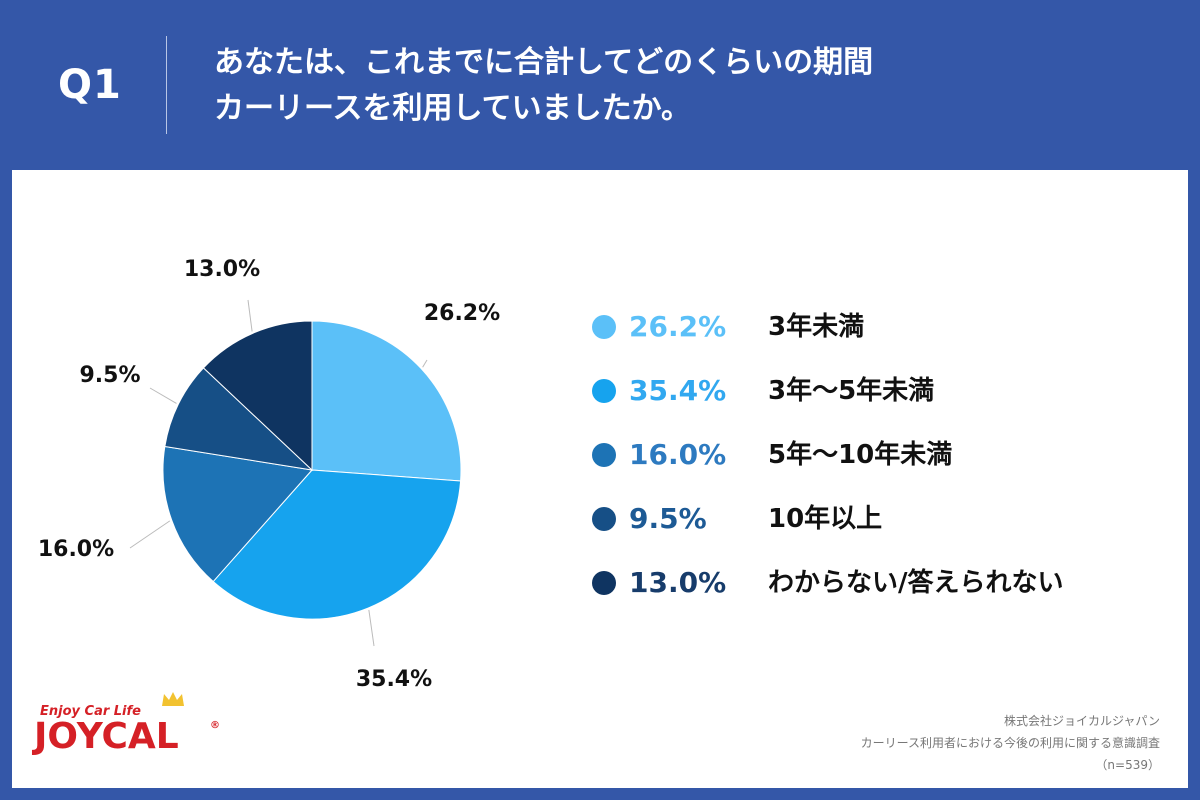  What do you see at coordinates (394, 679) in the screenshot?
I see `data-label: 35.4%` at bounding box center [394, 679].